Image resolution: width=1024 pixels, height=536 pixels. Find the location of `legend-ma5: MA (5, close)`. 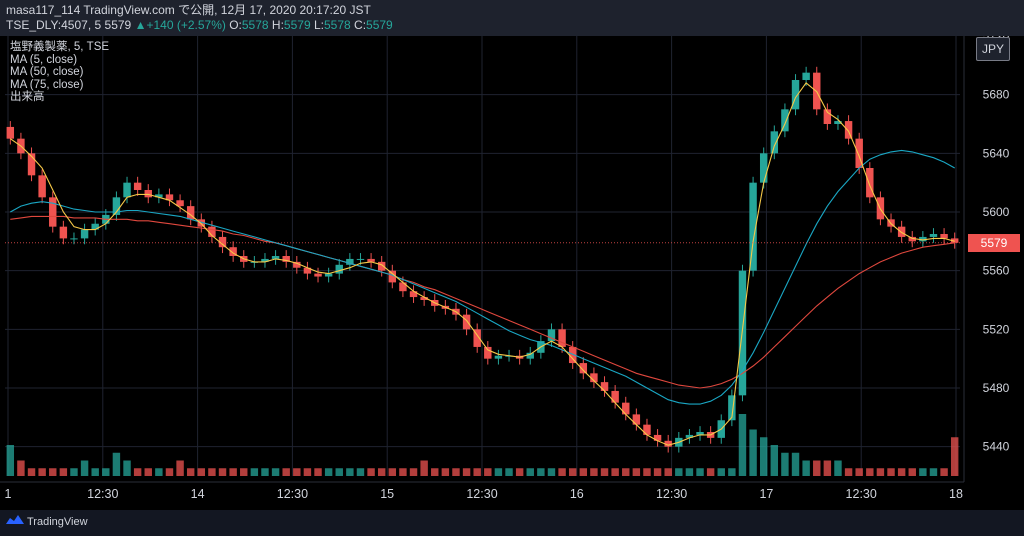

legend-ma5: MA (5, close) is located at coordinates (44, 59).